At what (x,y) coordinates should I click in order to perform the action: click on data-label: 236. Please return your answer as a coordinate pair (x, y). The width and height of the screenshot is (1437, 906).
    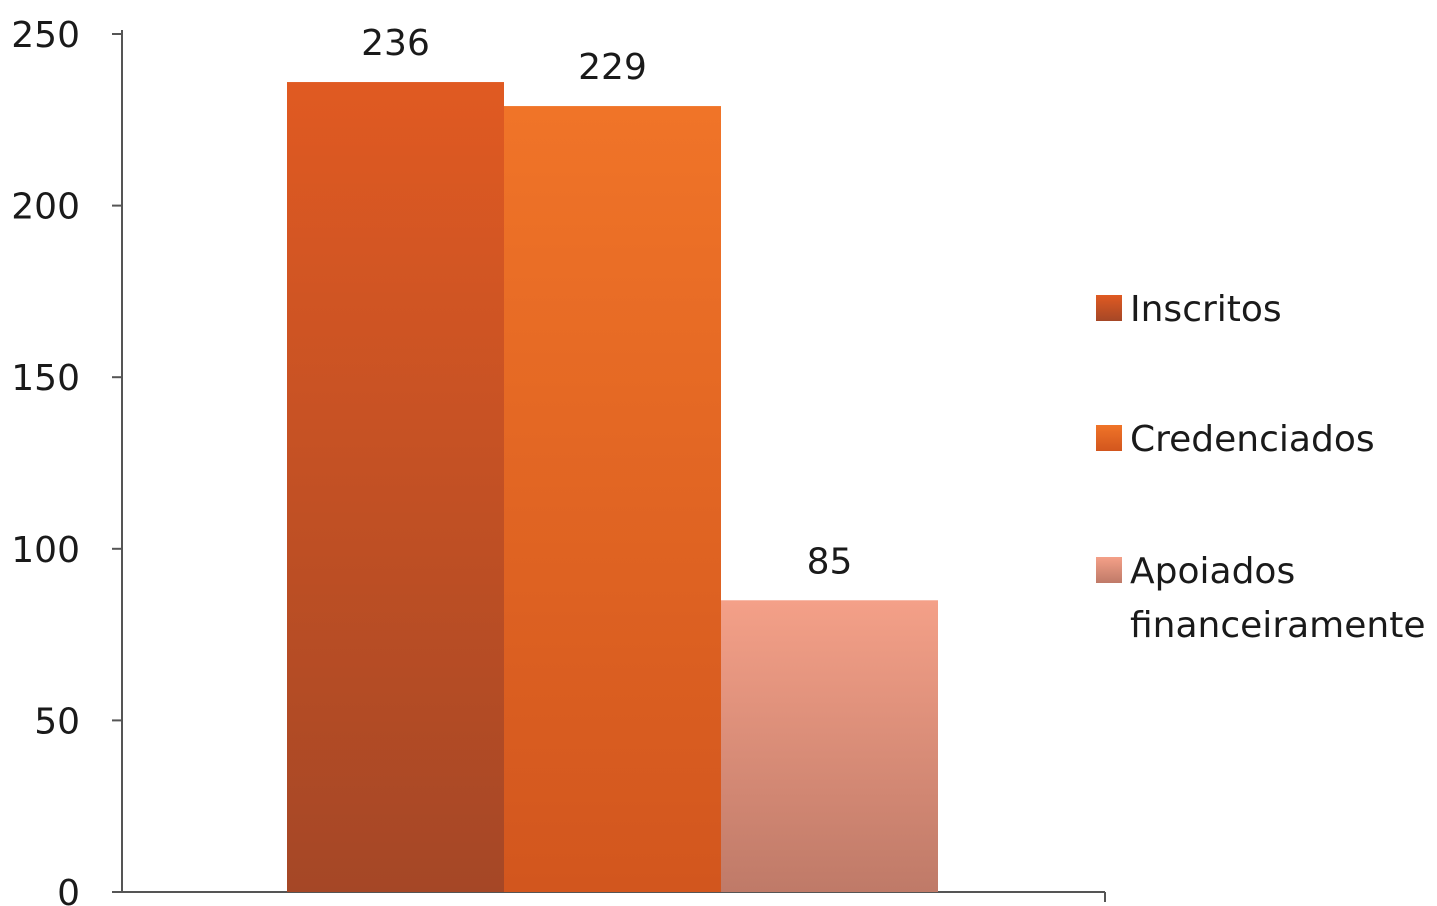
    Looking at the image, I should click on (395, 43).